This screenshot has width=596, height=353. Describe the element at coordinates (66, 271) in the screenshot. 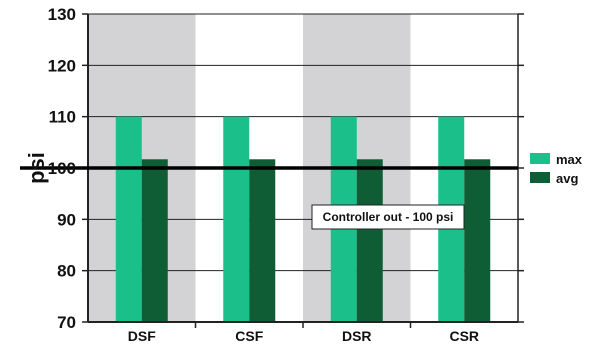

I see `y-tick-label: 80` at that location.